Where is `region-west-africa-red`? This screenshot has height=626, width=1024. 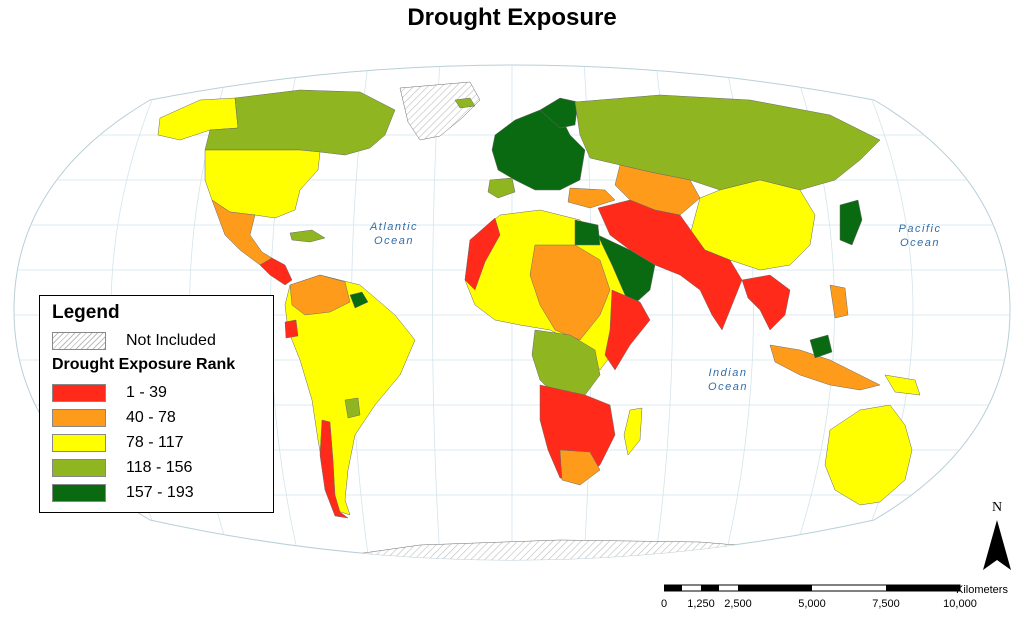 region-west-africa-red is located at coordinates (482, 254).